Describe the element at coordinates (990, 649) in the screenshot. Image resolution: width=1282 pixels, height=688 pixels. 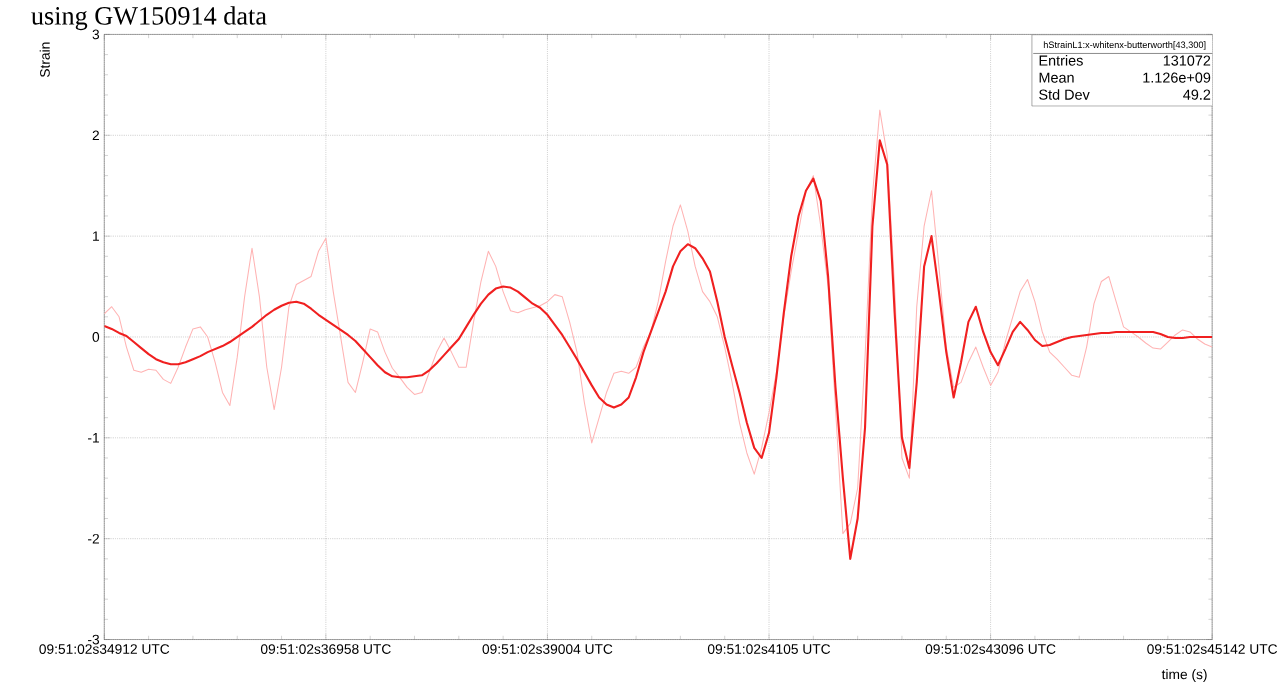
I see `x-tick-label: 09:51:02s43096 UTC` at that location.